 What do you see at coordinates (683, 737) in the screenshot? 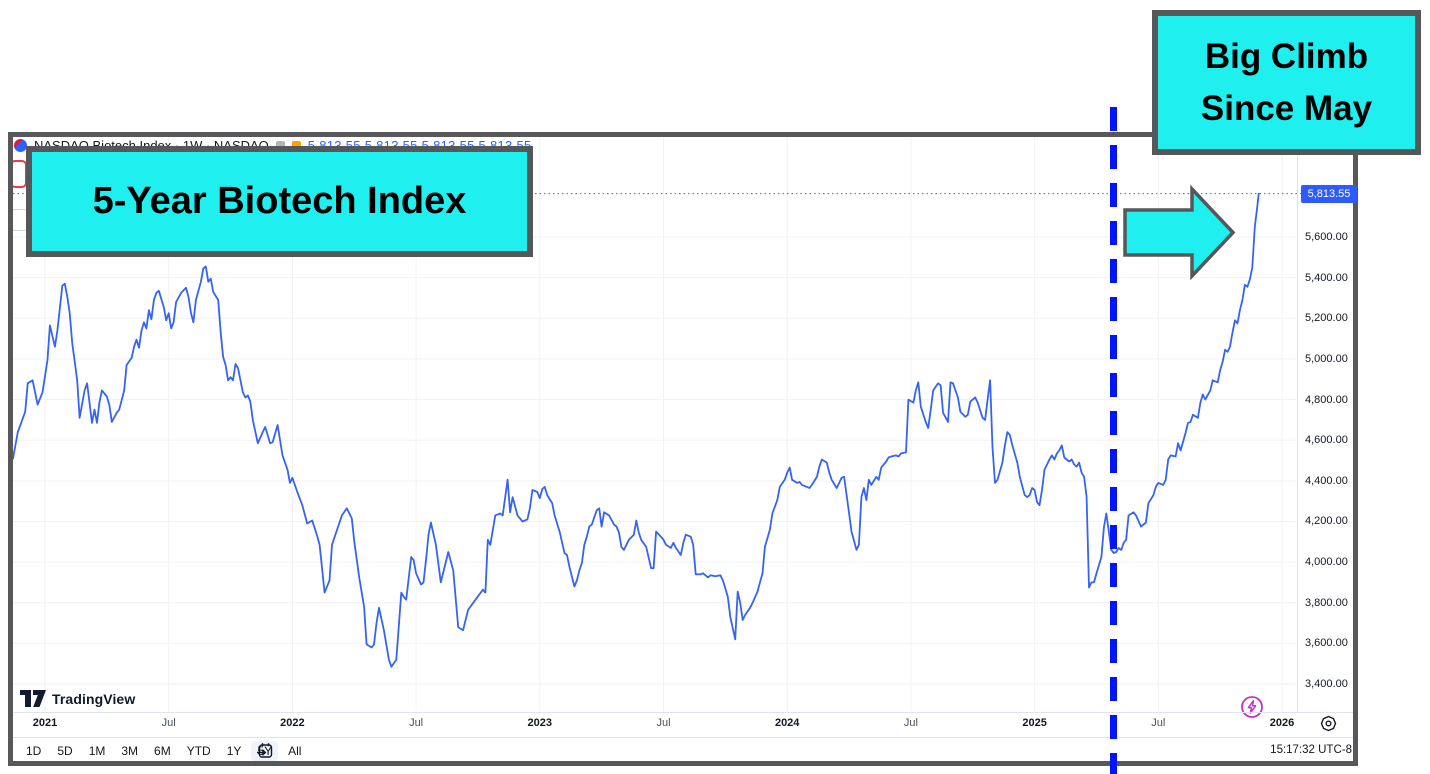
I see `toolbar-separator` at bounding box center [683, 737].